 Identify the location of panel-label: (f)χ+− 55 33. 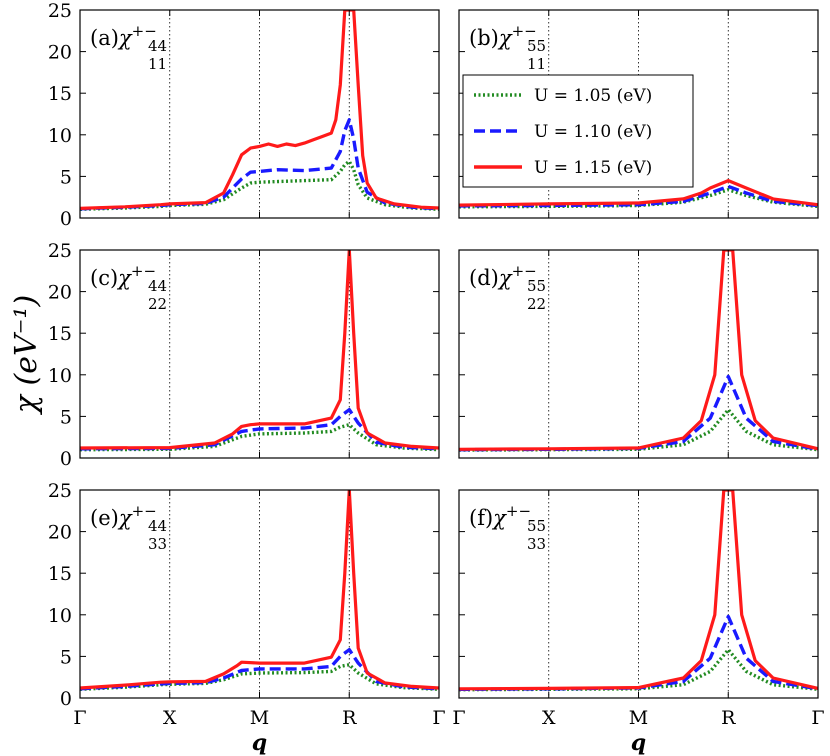
(507, 527).